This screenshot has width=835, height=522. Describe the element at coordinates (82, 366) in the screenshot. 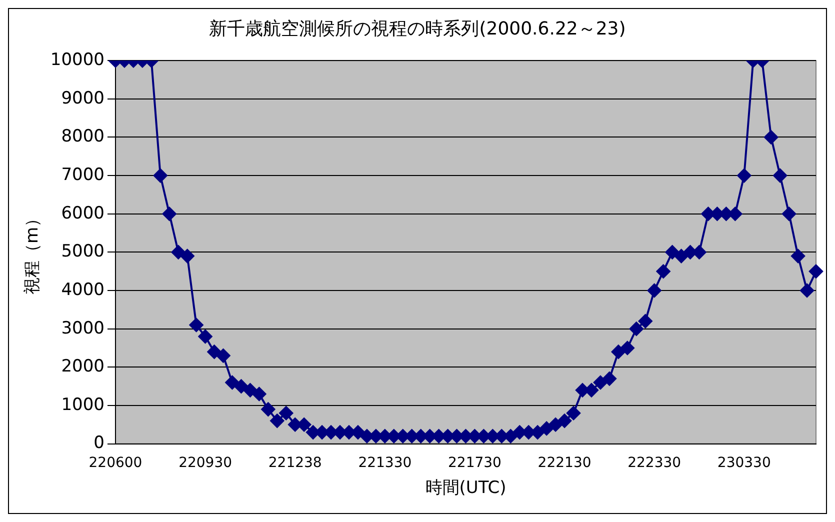

I see `y-tick-label: 2000` at that location.